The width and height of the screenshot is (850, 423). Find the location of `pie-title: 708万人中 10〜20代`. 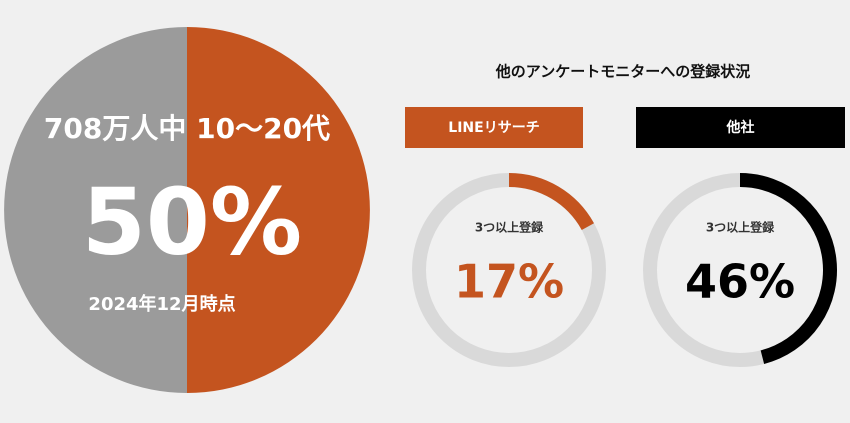

pie-title: 708万人中 10〜20代 is located at coordinates (187, 128).